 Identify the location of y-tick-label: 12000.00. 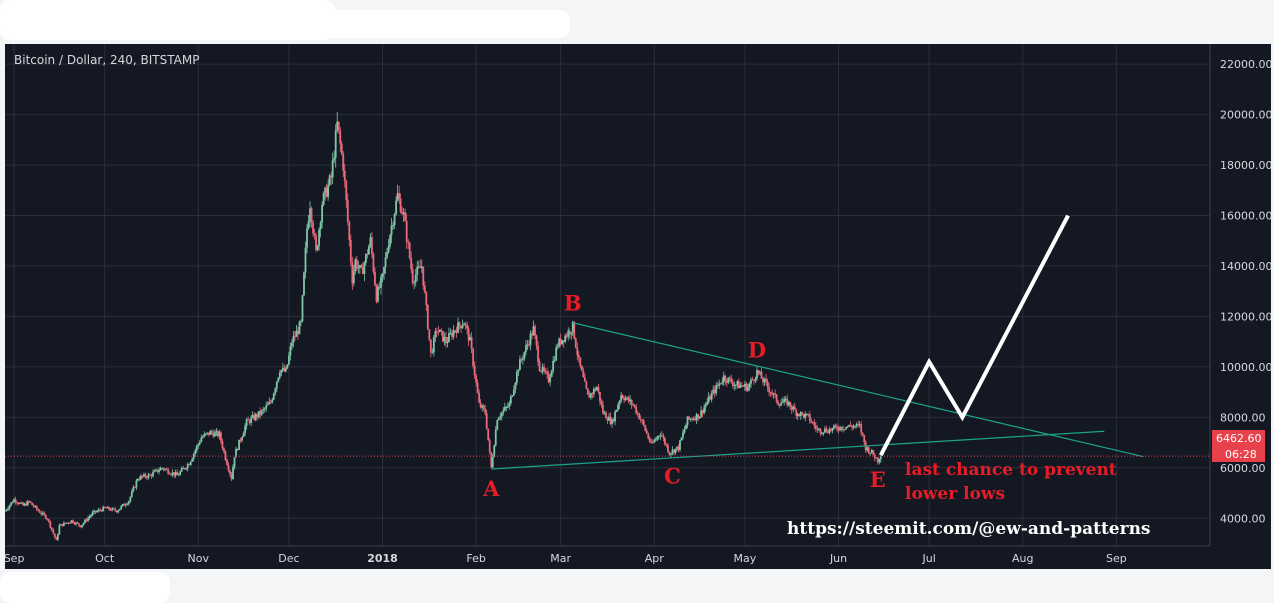
(1245, 316).